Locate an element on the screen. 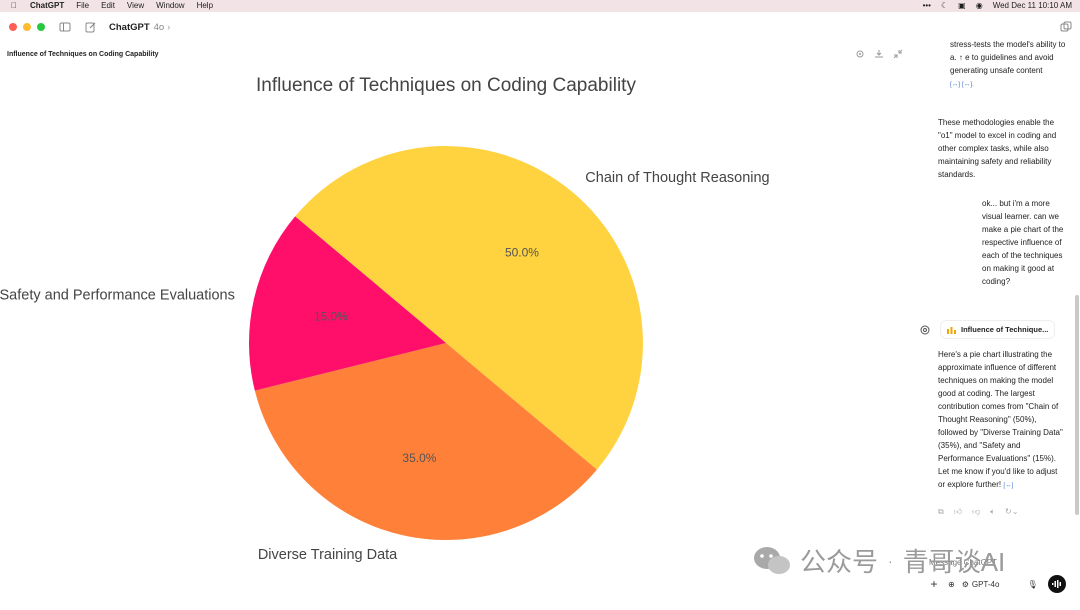 The image size is (1080, 610). zoom-window-button is located at coordinates (41, 27).